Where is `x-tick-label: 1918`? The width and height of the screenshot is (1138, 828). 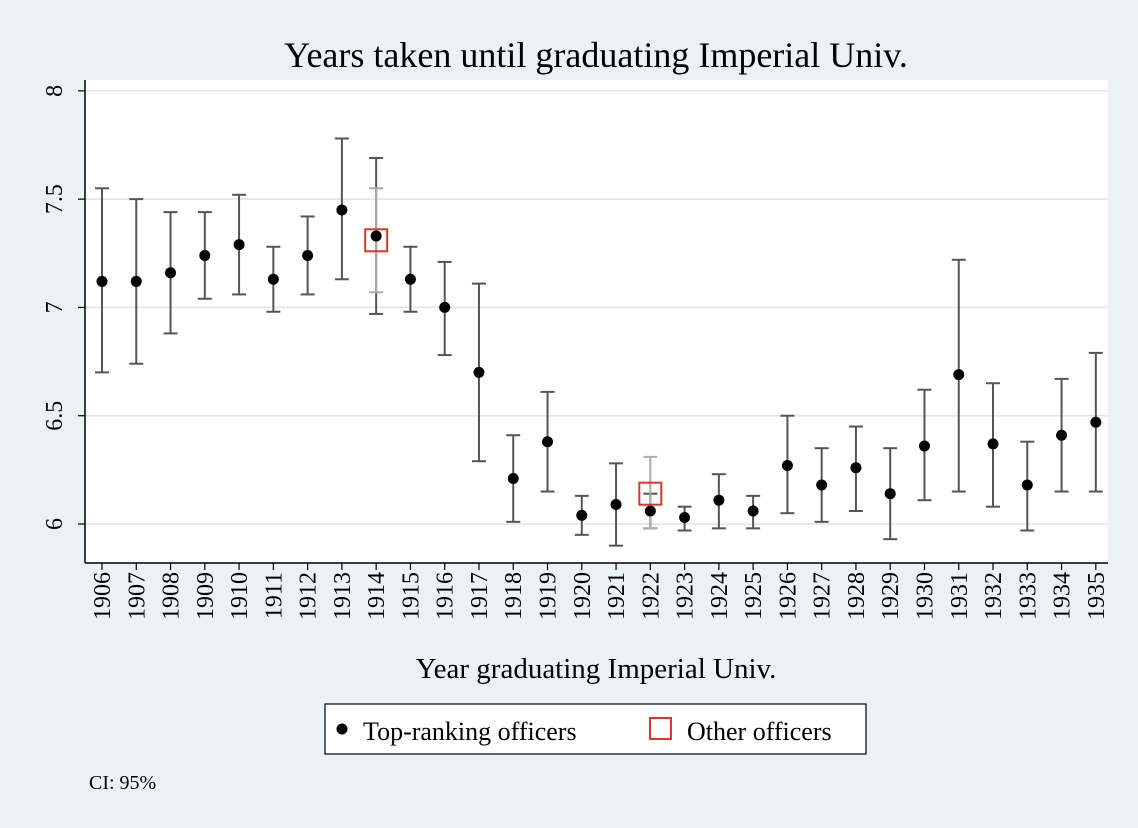 x-tick-label: 1918 is located at coordinates (514, 596).